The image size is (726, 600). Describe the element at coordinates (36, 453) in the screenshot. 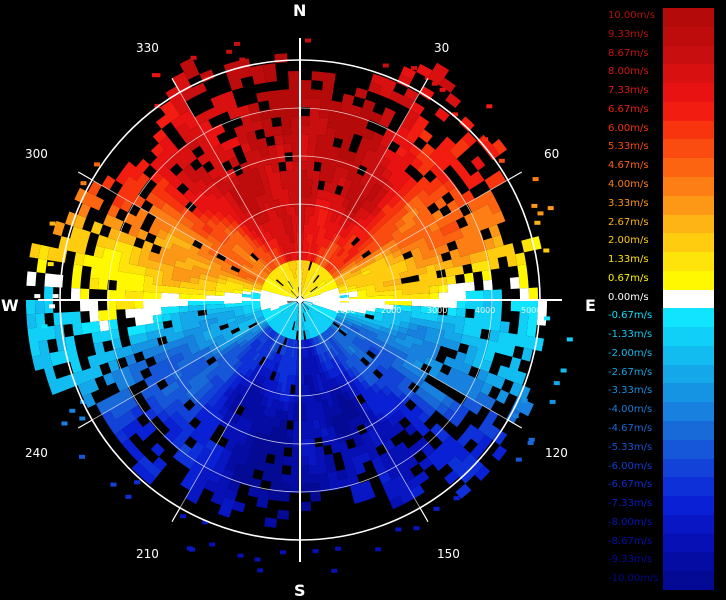

I see `azimuth-label-240: 240` at that location.